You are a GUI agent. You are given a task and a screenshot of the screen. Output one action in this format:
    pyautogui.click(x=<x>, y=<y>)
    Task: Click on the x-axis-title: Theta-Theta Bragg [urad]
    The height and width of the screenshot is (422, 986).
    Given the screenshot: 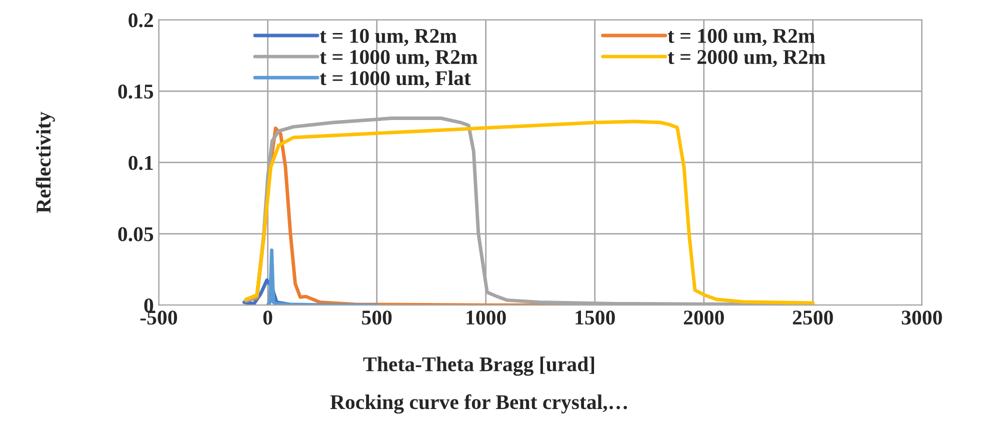 What is the action you would take?
    pyautogui.click(x=478, y=366)
    